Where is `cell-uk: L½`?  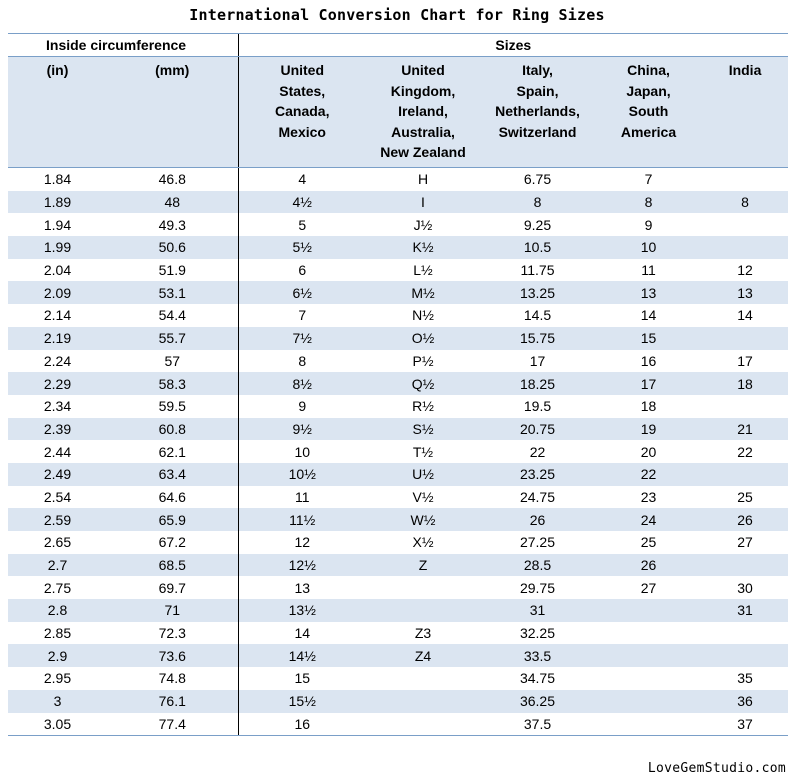 cell-uk: L½ is located at coordinates (423, 270).